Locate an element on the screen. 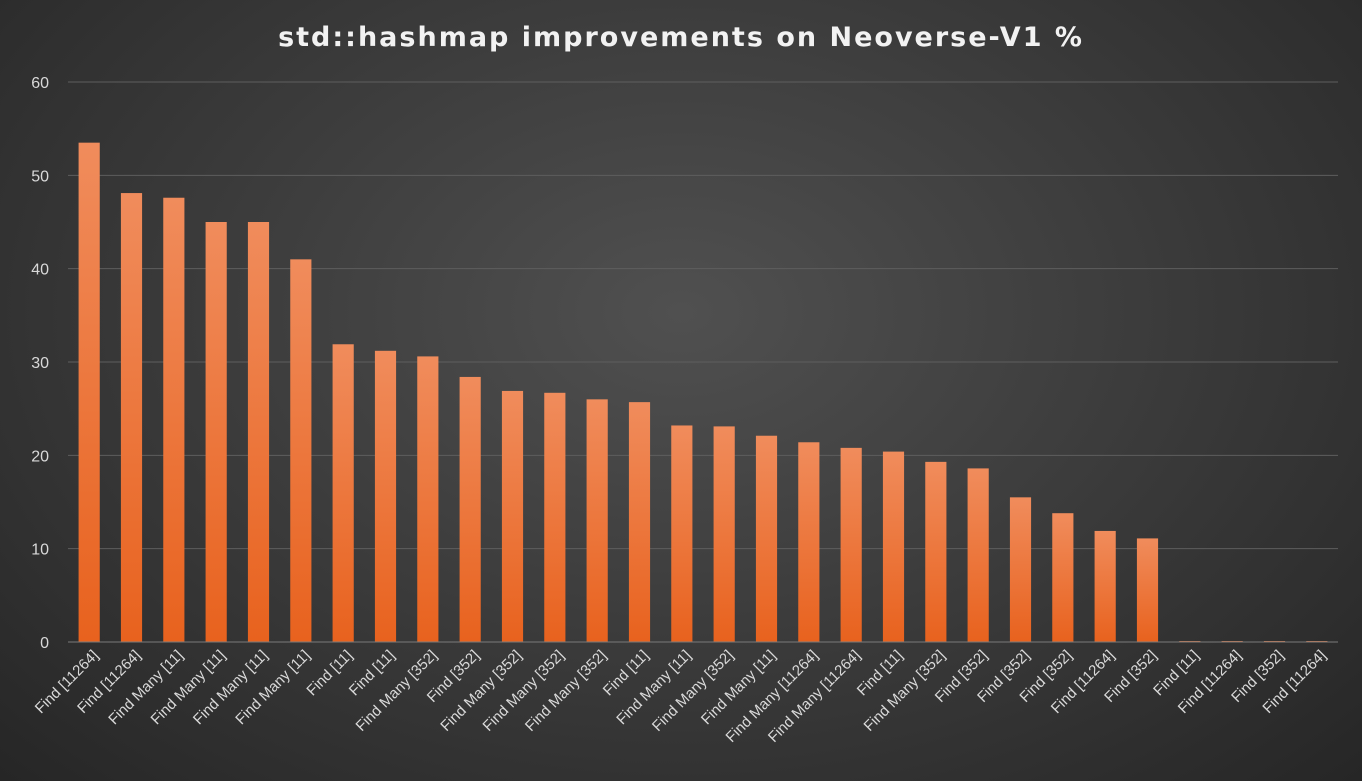  y-tick-label: 0 is located at coordinates (44, 643).